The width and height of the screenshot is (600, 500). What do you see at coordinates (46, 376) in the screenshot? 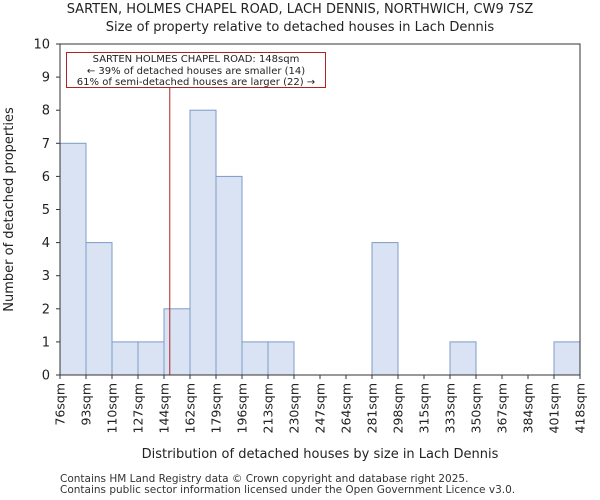
I see `y-tick-label: 0` at bounding box center [46, 376].